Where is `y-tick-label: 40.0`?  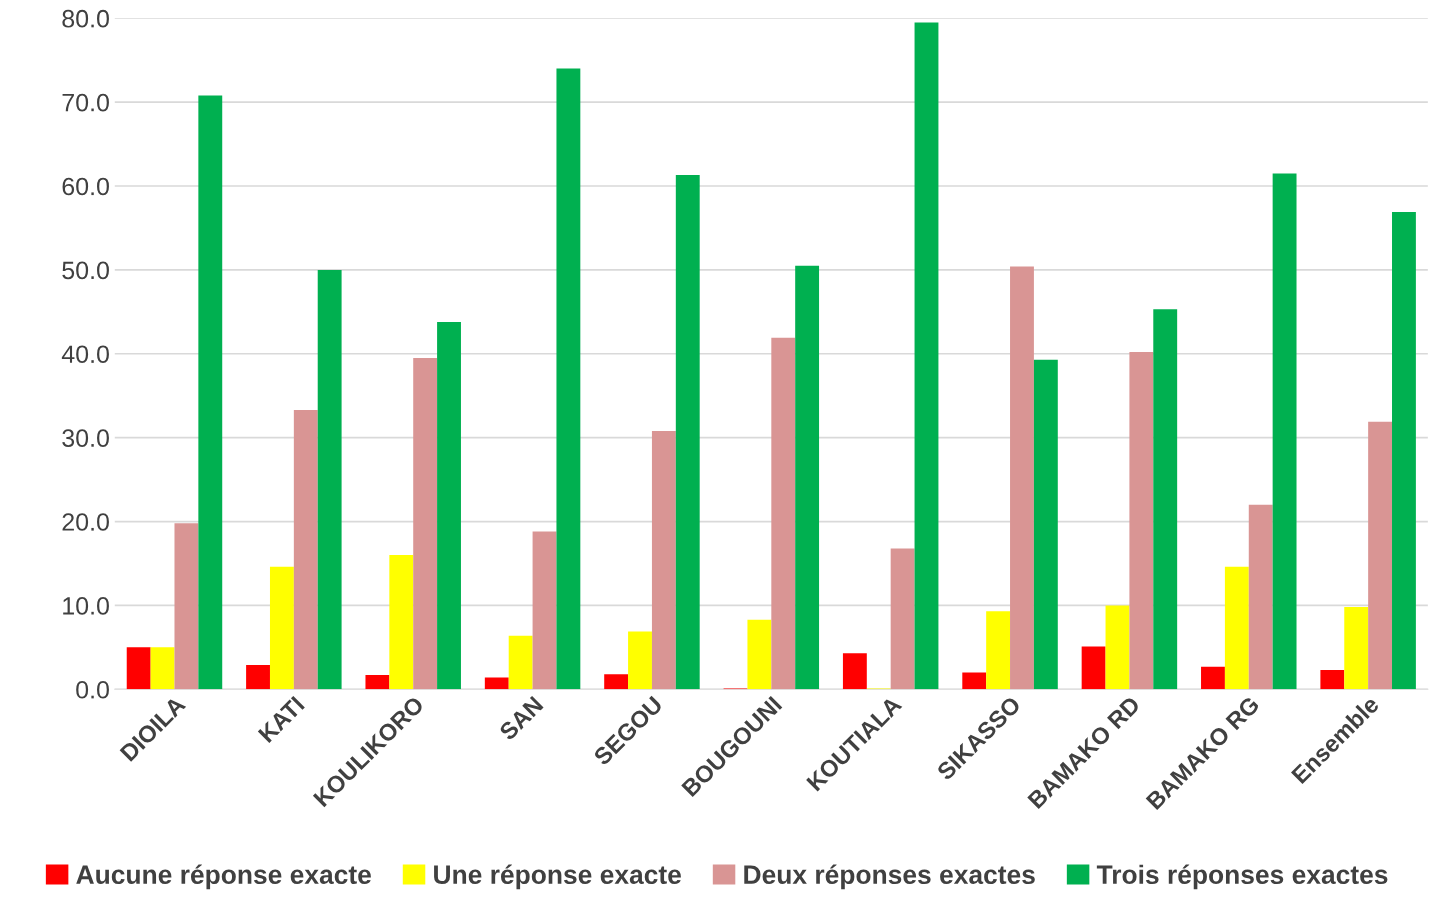 y-tick-label: 40.0 is located at coordinates (85, 354).